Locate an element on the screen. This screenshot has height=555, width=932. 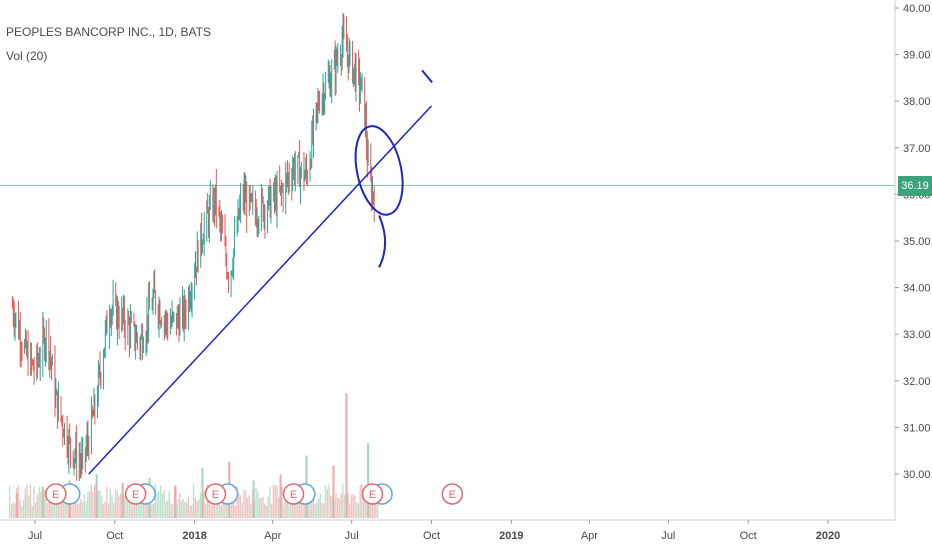
x-axis: Jul Oct 2018 Apr Jul Oct 2019 Apr Jul Oct 2020 is located at coordinates (447, 530).